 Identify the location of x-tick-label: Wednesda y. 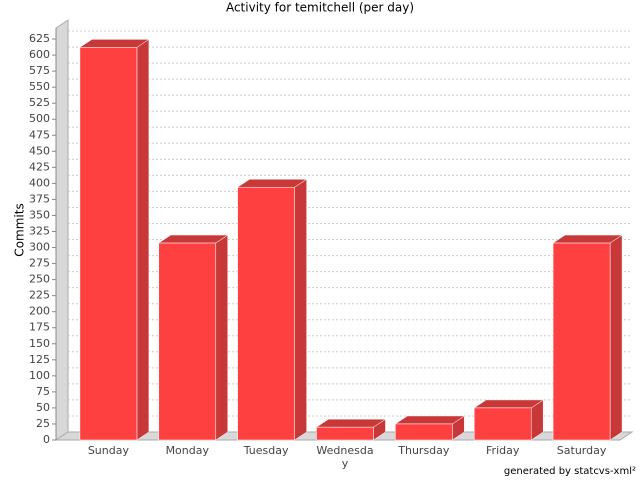
(344, 457).